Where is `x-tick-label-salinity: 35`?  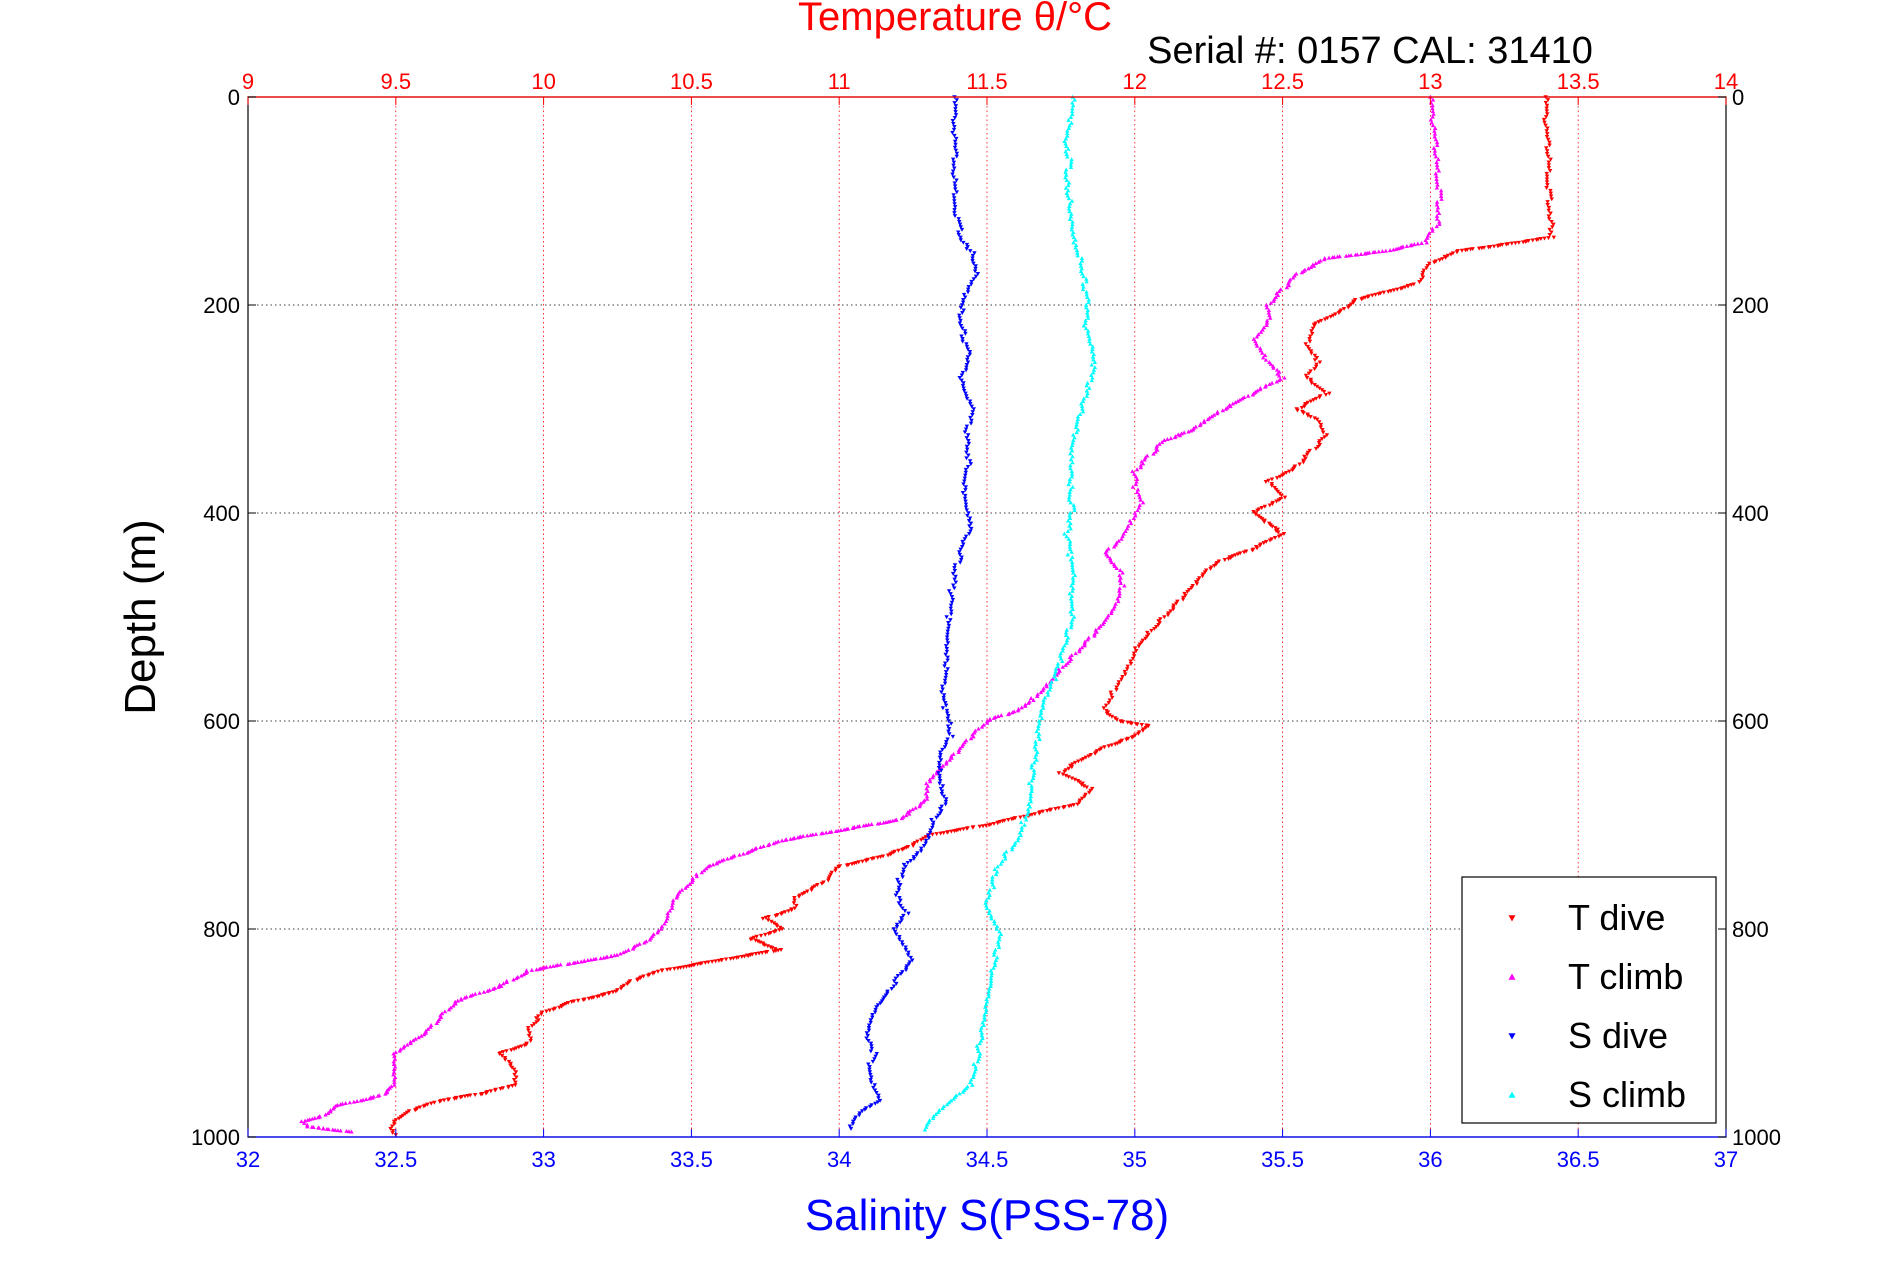
x-tick-label-salinity: 35 is located at coordinates (1135, 1159).